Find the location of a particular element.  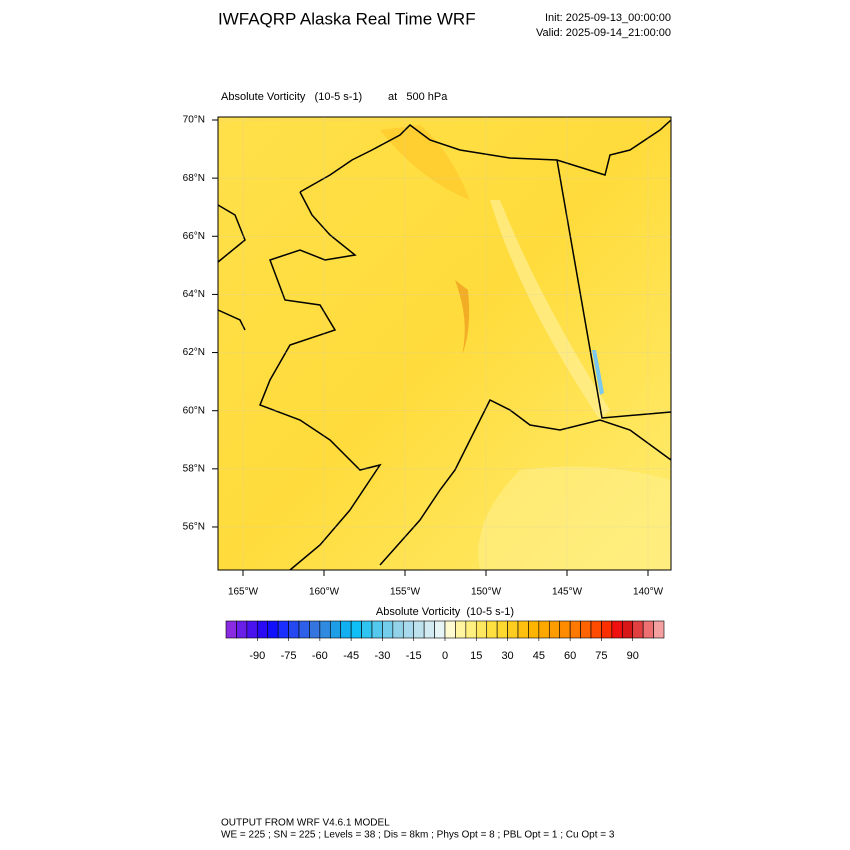

lon-label: 155°W is located at coordinates (405, 592).